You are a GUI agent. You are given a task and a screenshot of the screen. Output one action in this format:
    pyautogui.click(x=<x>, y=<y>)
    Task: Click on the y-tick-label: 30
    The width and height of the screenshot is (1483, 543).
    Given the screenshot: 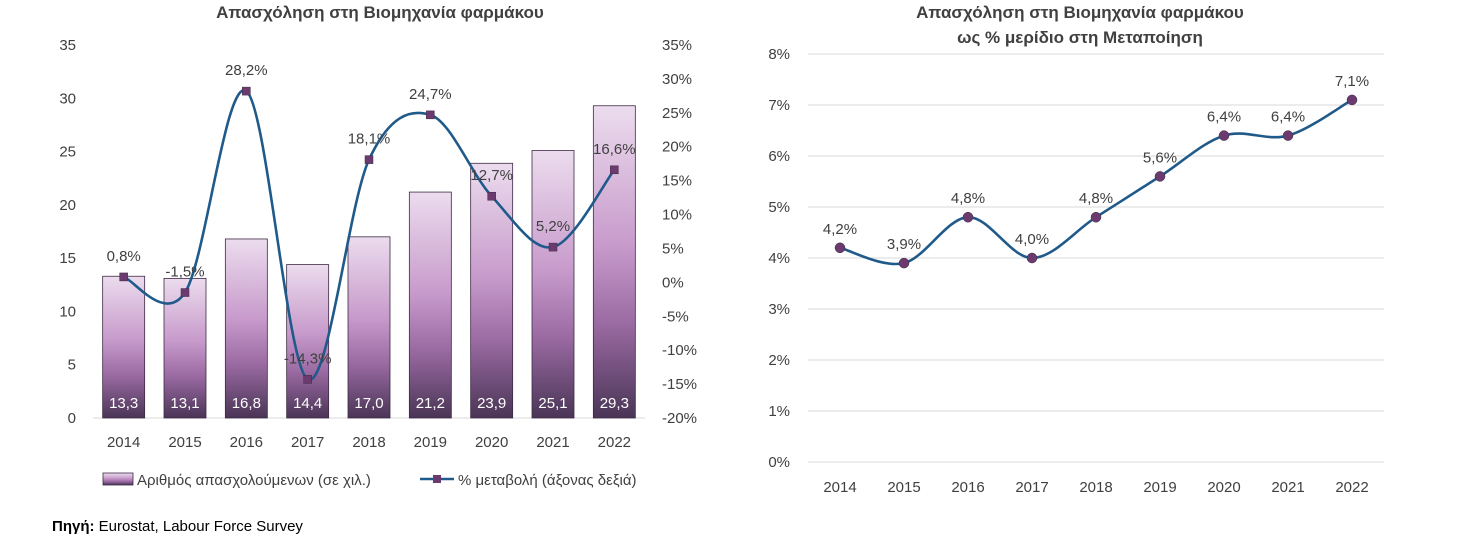 What is the action you would take?
    pyautogui.click(x=67, y=98)
    